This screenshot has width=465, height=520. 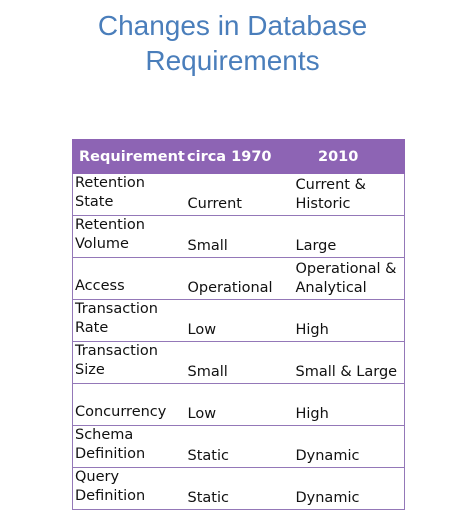 What do you see at coordinates (90, 370) in the screenshot?
I see `requirement-line: Size` at bounding box center [90, 370].